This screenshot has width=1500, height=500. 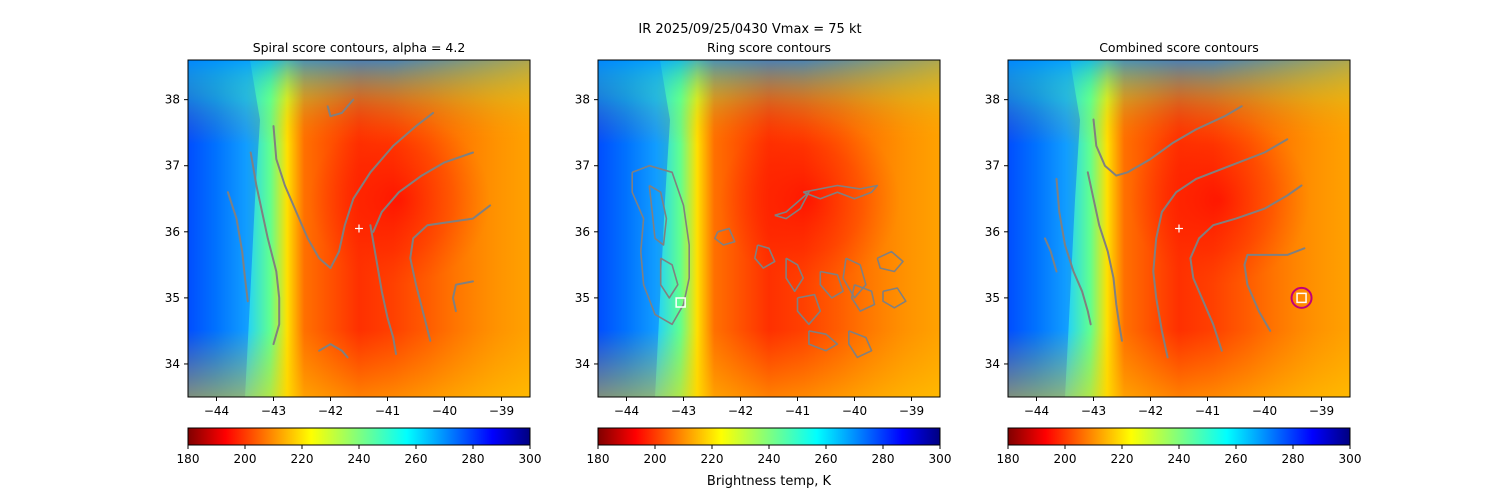 I want to click on contour-layer-ring, so click(x=769, y=261).